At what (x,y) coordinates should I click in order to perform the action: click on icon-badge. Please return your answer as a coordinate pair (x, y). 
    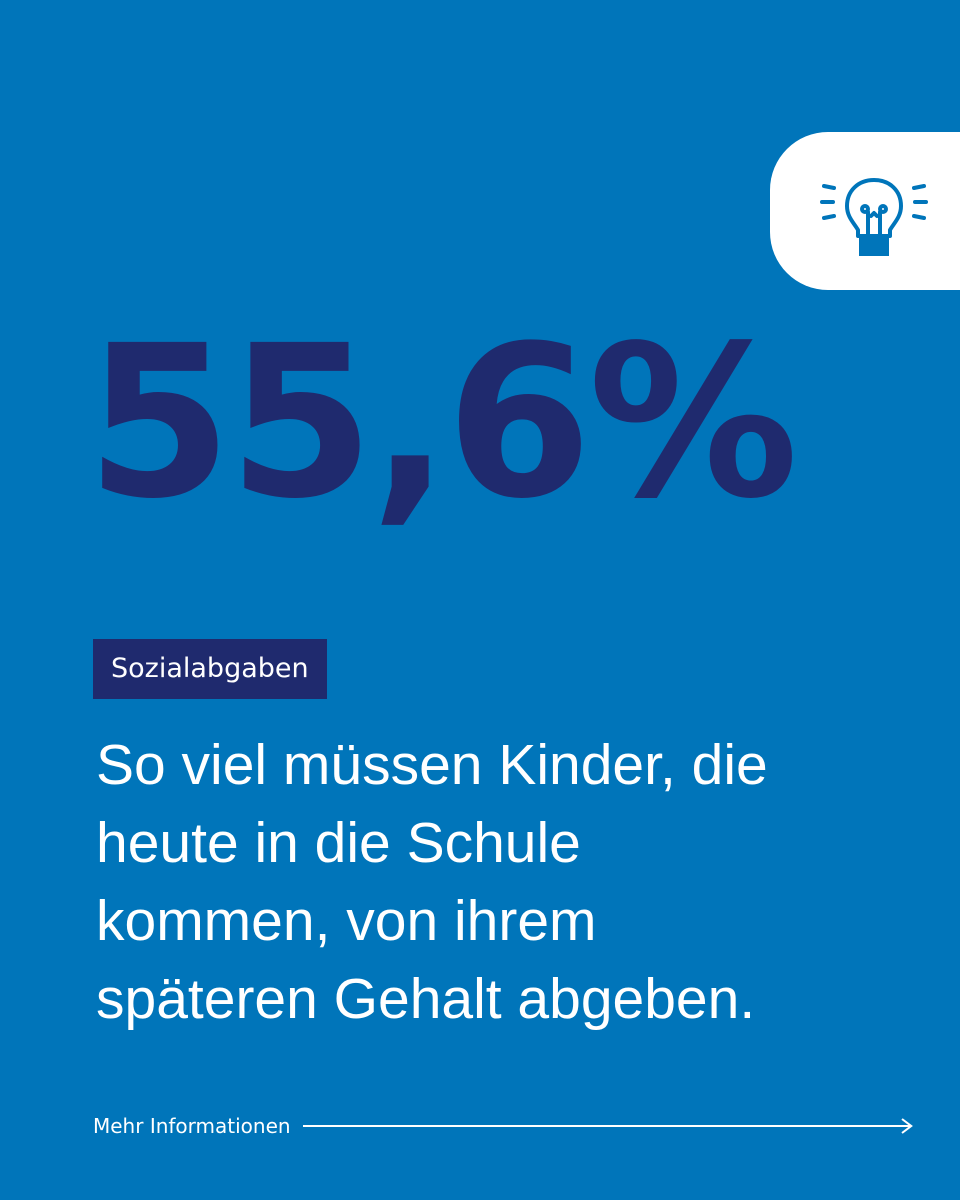
    Looking at the image, I should click on (865, 211).